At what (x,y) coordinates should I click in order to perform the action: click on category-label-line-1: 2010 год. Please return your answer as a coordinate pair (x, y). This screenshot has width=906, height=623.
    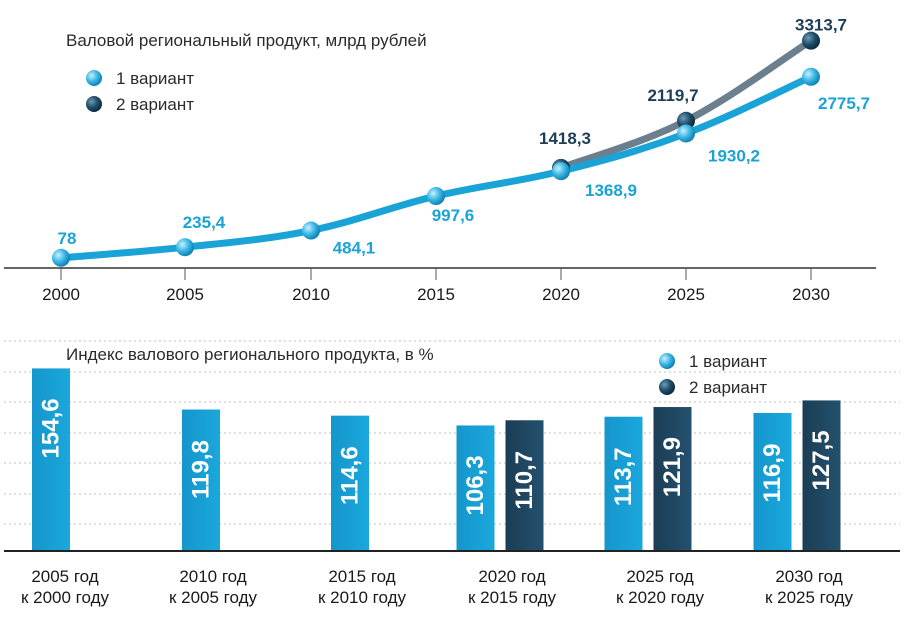
    Looking at the image, I should click on (212, 576).